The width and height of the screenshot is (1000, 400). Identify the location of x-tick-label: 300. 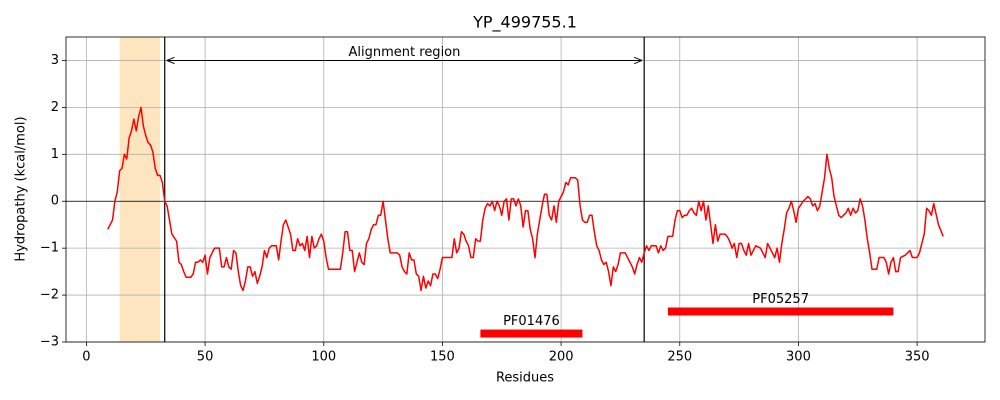
(798, 357).